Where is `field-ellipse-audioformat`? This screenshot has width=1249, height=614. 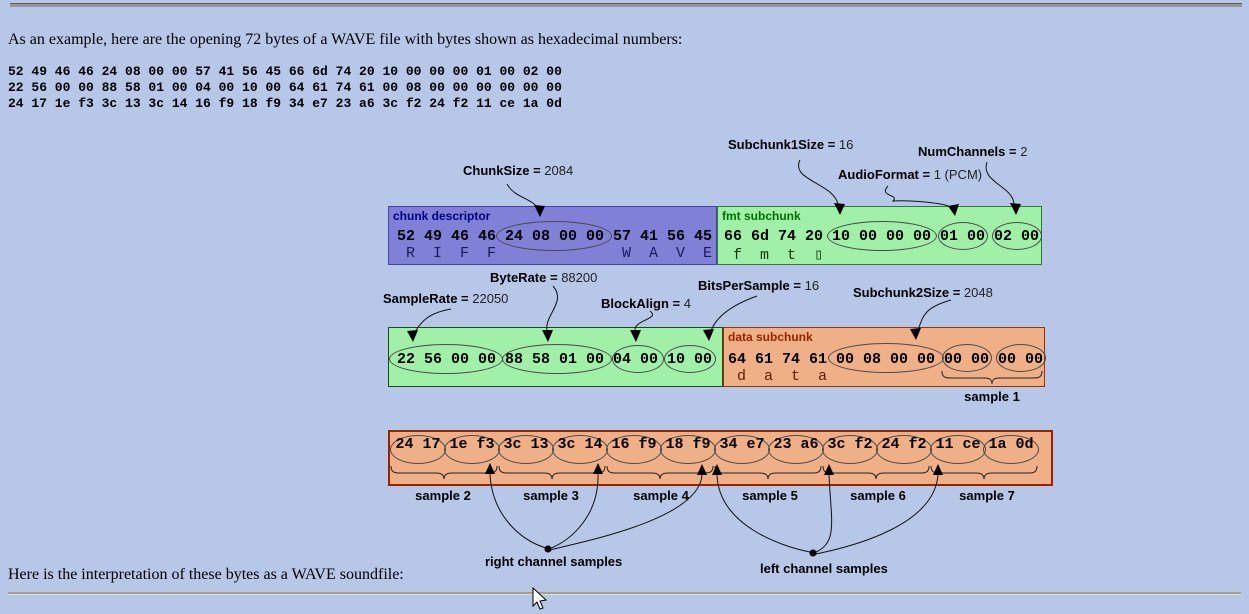
field-ellipse-audioformat is located at coordinates (963, 236).